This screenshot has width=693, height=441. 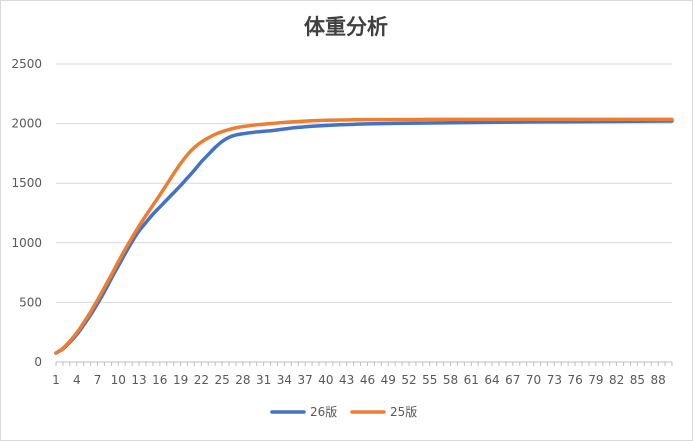 I want to click on x-tick-label: 13, so click(x=138, y=380).